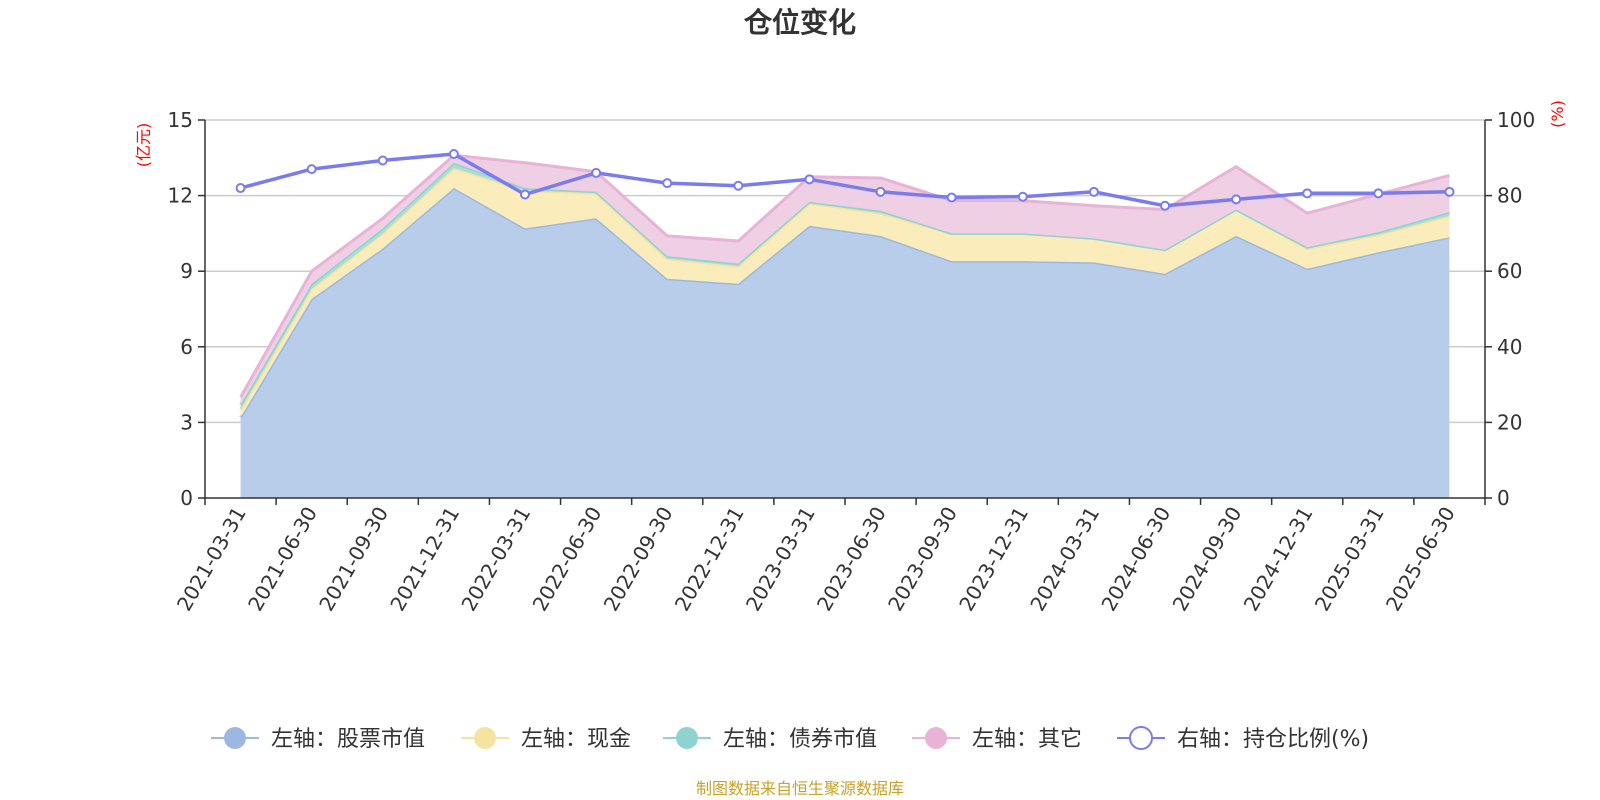  Describe the element at coordinates (993, 559) in the screenshot. I see `x-tick-label: 2023-12-31` at that location.